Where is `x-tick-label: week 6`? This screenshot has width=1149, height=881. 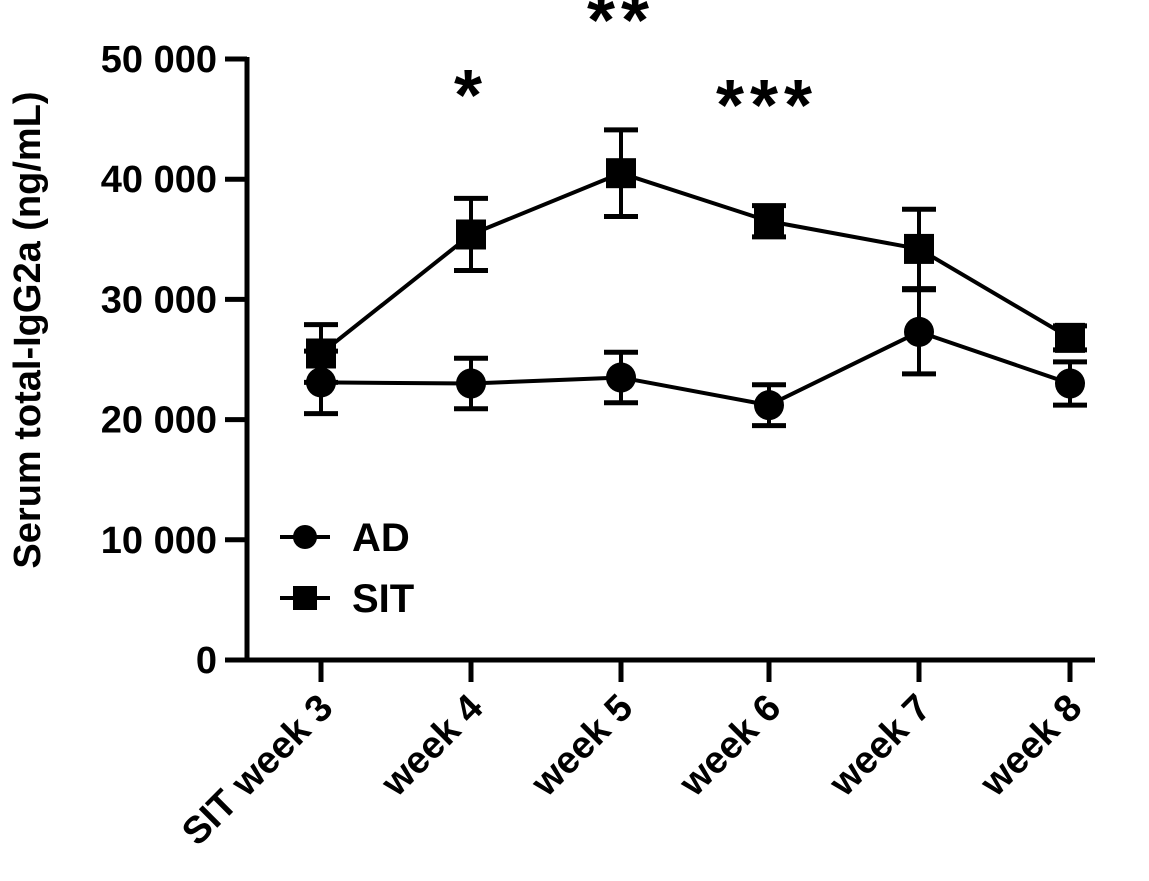
x-tick-label: week 6 is located at coordinates (730, 746).